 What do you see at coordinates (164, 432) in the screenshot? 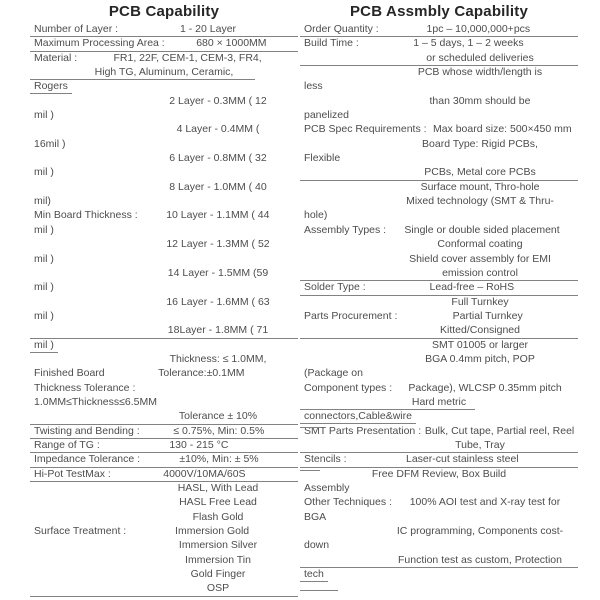
I see `table-row: Twisting and Bending : ≤ 0.75%, Min: 0.5%` at bounding box center [164, 432].